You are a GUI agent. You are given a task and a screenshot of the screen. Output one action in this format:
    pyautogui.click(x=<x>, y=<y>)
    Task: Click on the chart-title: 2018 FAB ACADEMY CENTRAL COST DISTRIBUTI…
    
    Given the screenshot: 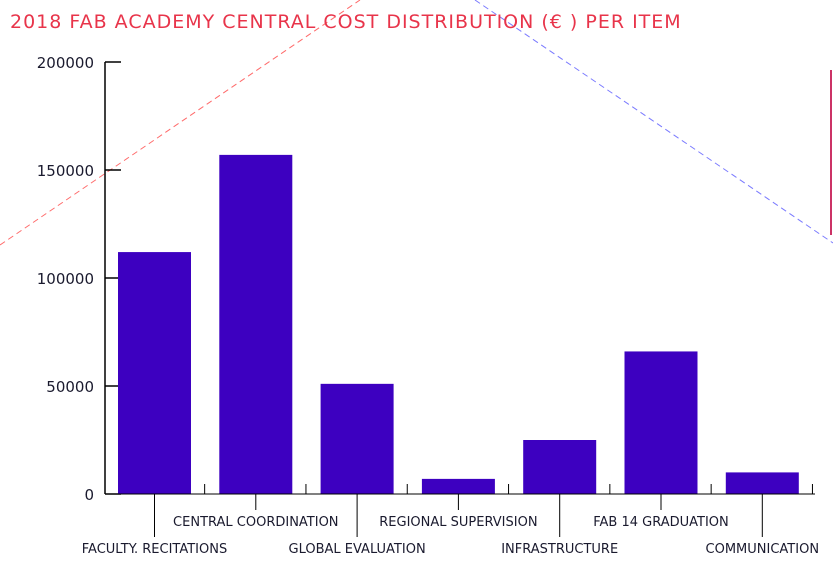 What is the action you would take?
    pyautogui.click(x=346, y=22)
    